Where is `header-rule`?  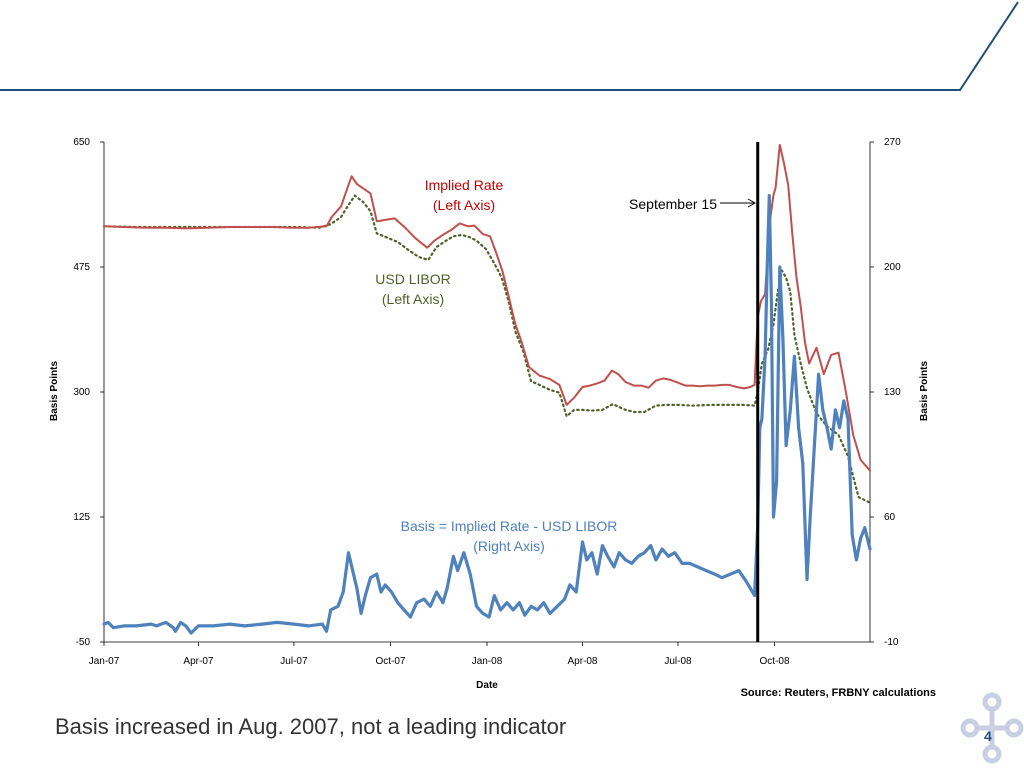
header-rule is located at coordinates (509, 46).